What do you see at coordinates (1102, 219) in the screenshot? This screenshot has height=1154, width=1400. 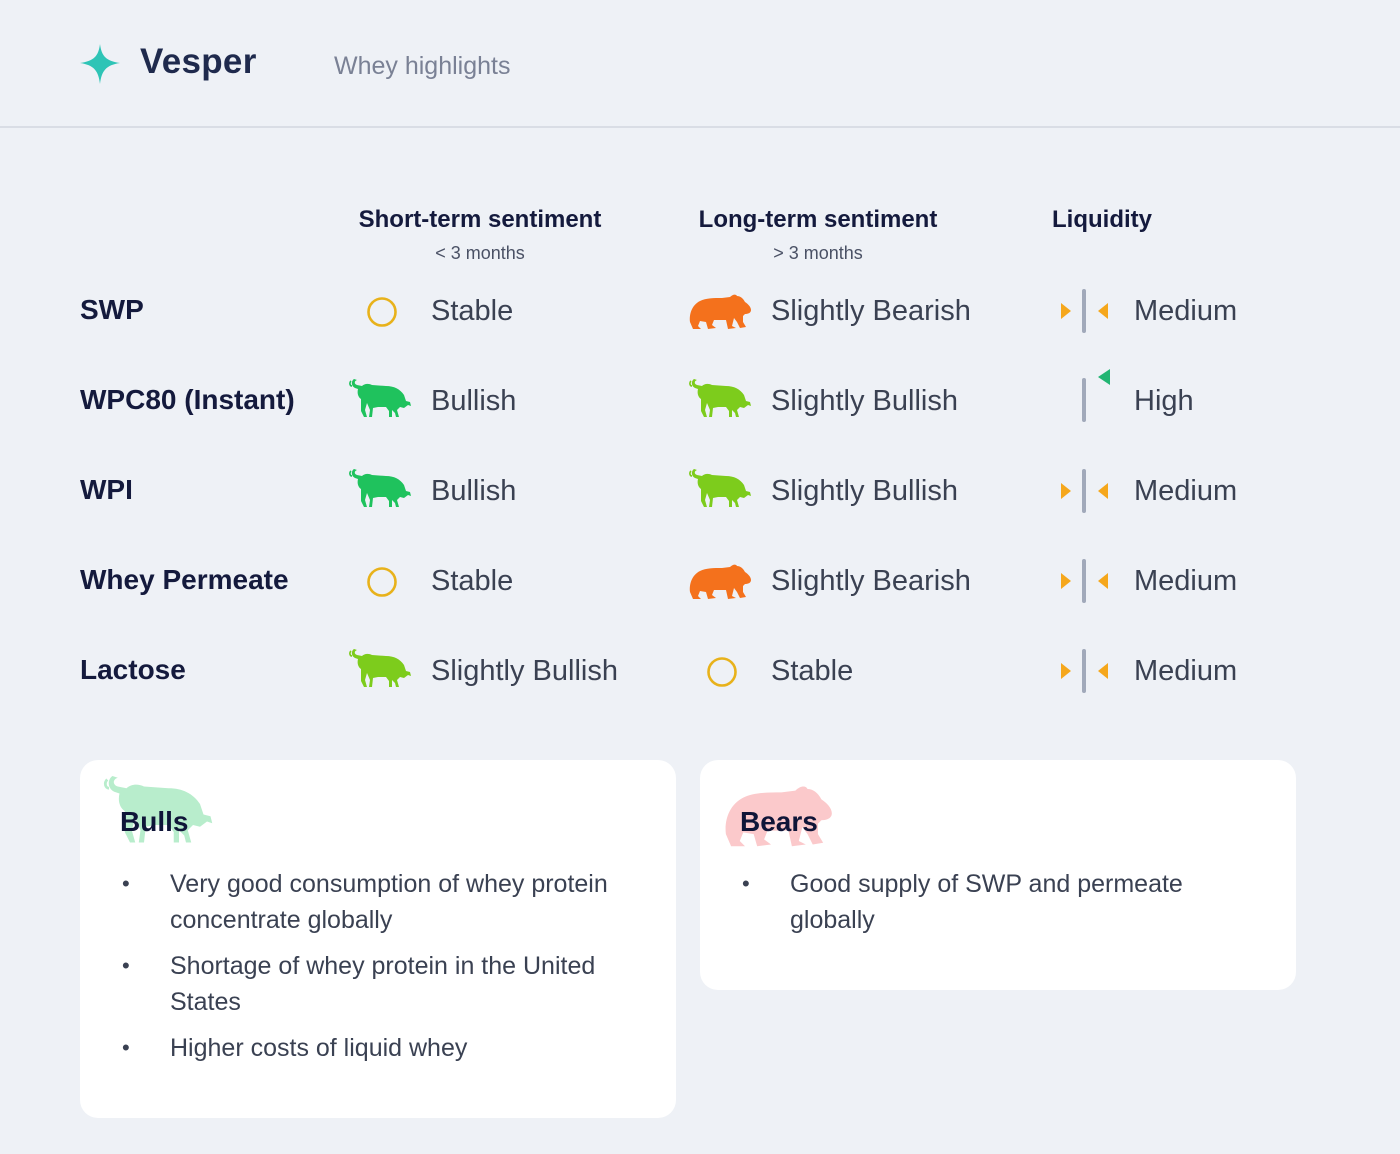 I see `column-header-liquidity: Liquidity` at bounding box center [1102, 219].